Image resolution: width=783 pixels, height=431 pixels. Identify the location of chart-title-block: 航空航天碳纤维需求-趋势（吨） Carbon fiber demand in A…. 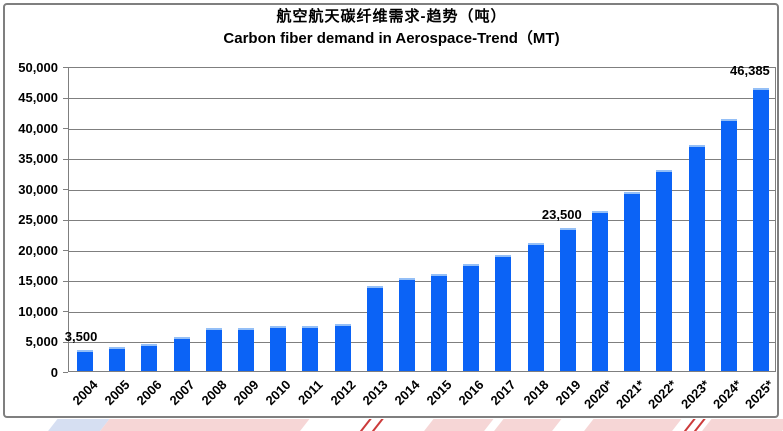
(391, 28).